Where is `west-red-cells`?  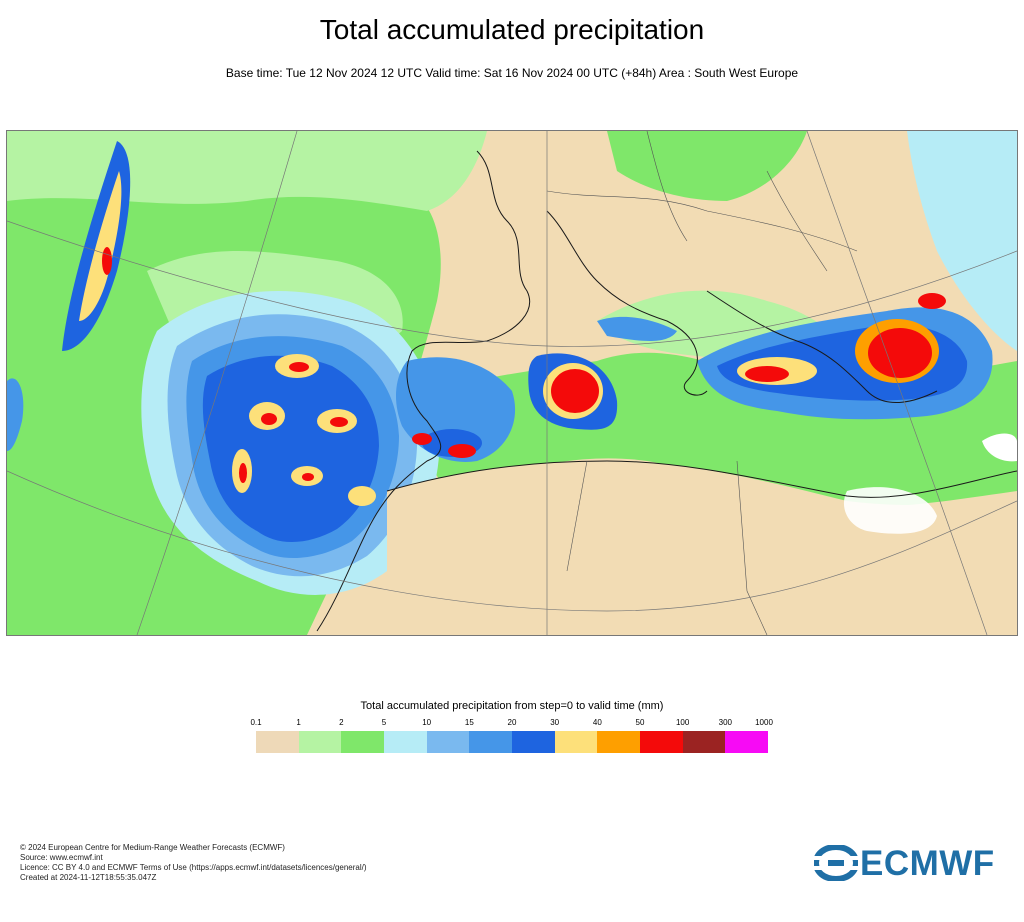 west-red-cells is located at coordinates (293, 422).